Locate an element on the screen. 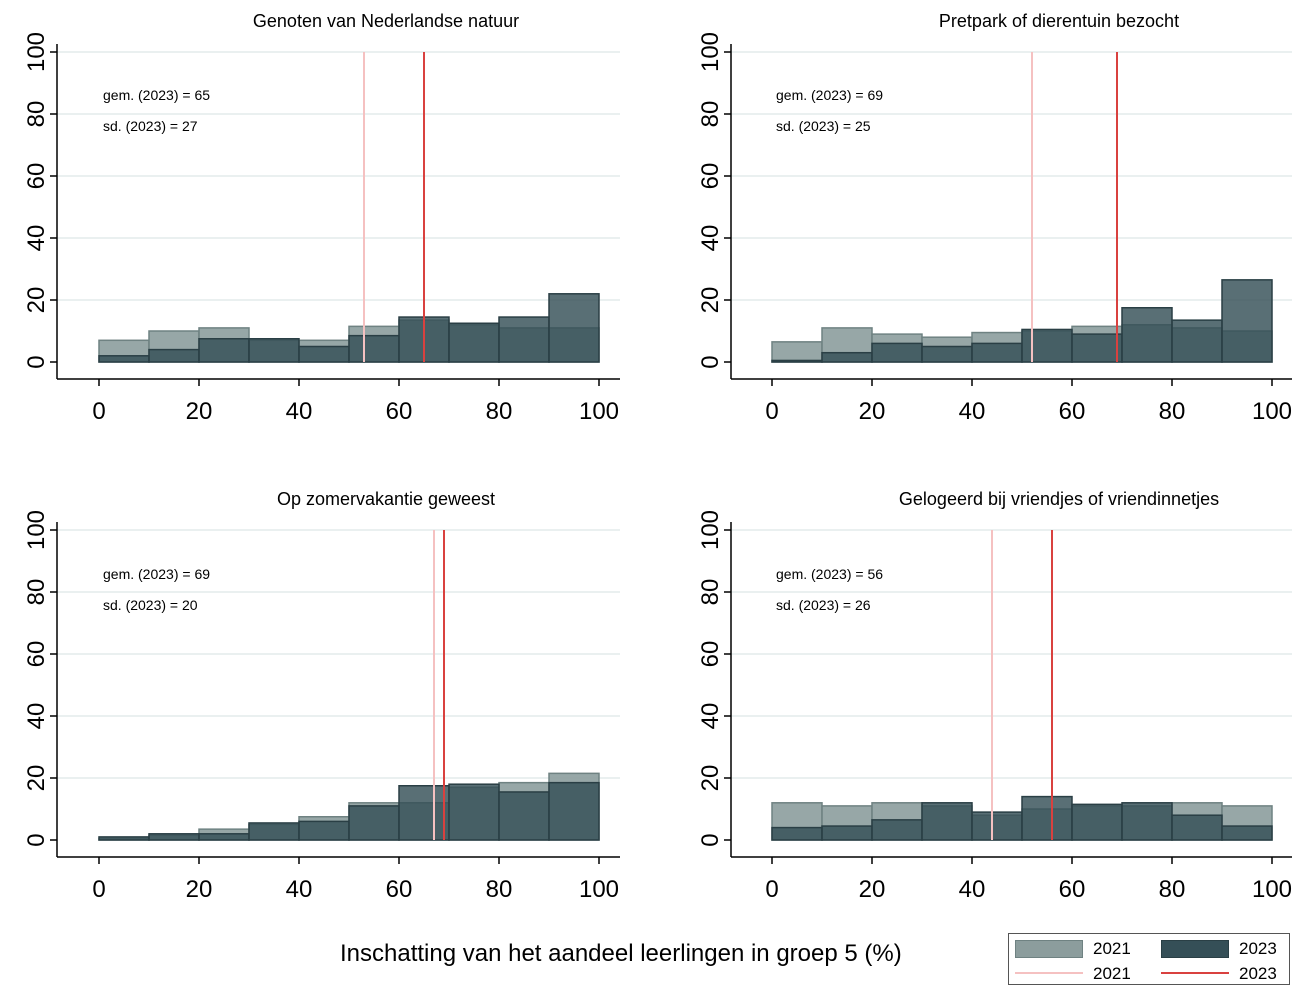 The width and height of the screenshot is (1296, 987). legend-label-bar-2023: 2023 is located at coordinates (1258, 948).